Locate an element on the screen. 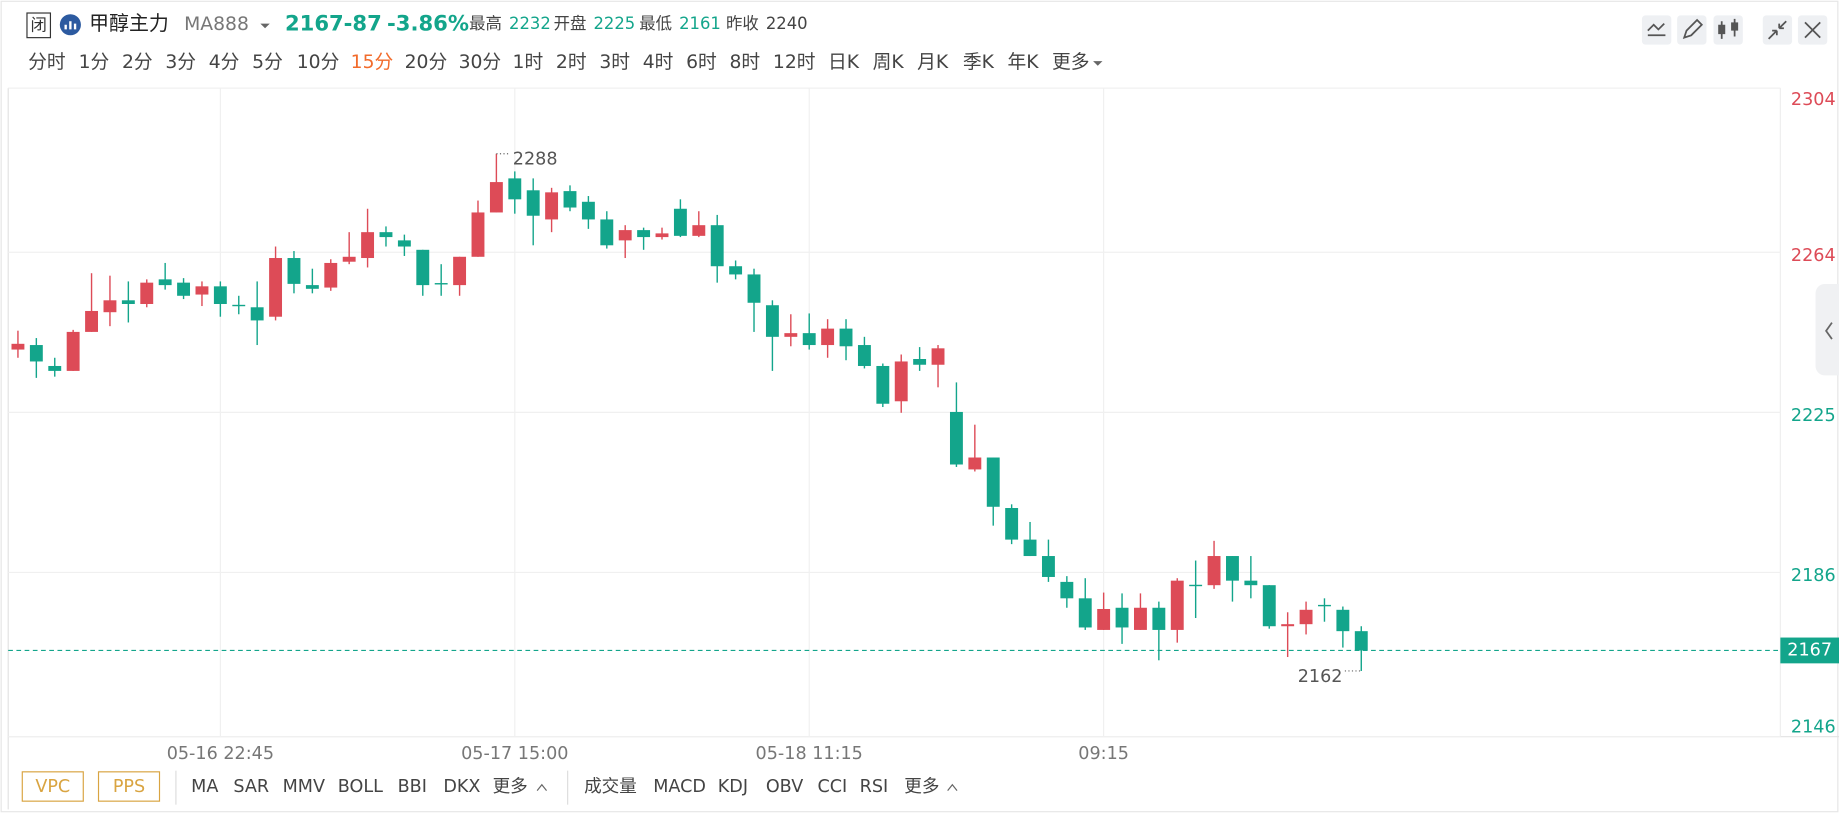  sub-indicator: 成交量 is located at coordinates (610, 787).